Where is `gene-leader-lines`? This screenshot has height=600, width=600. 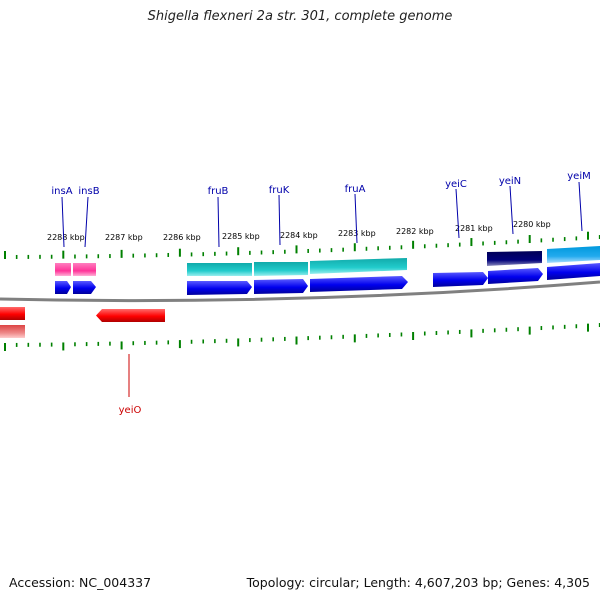 gene-leader-lines is located at coordinates (322, 214).